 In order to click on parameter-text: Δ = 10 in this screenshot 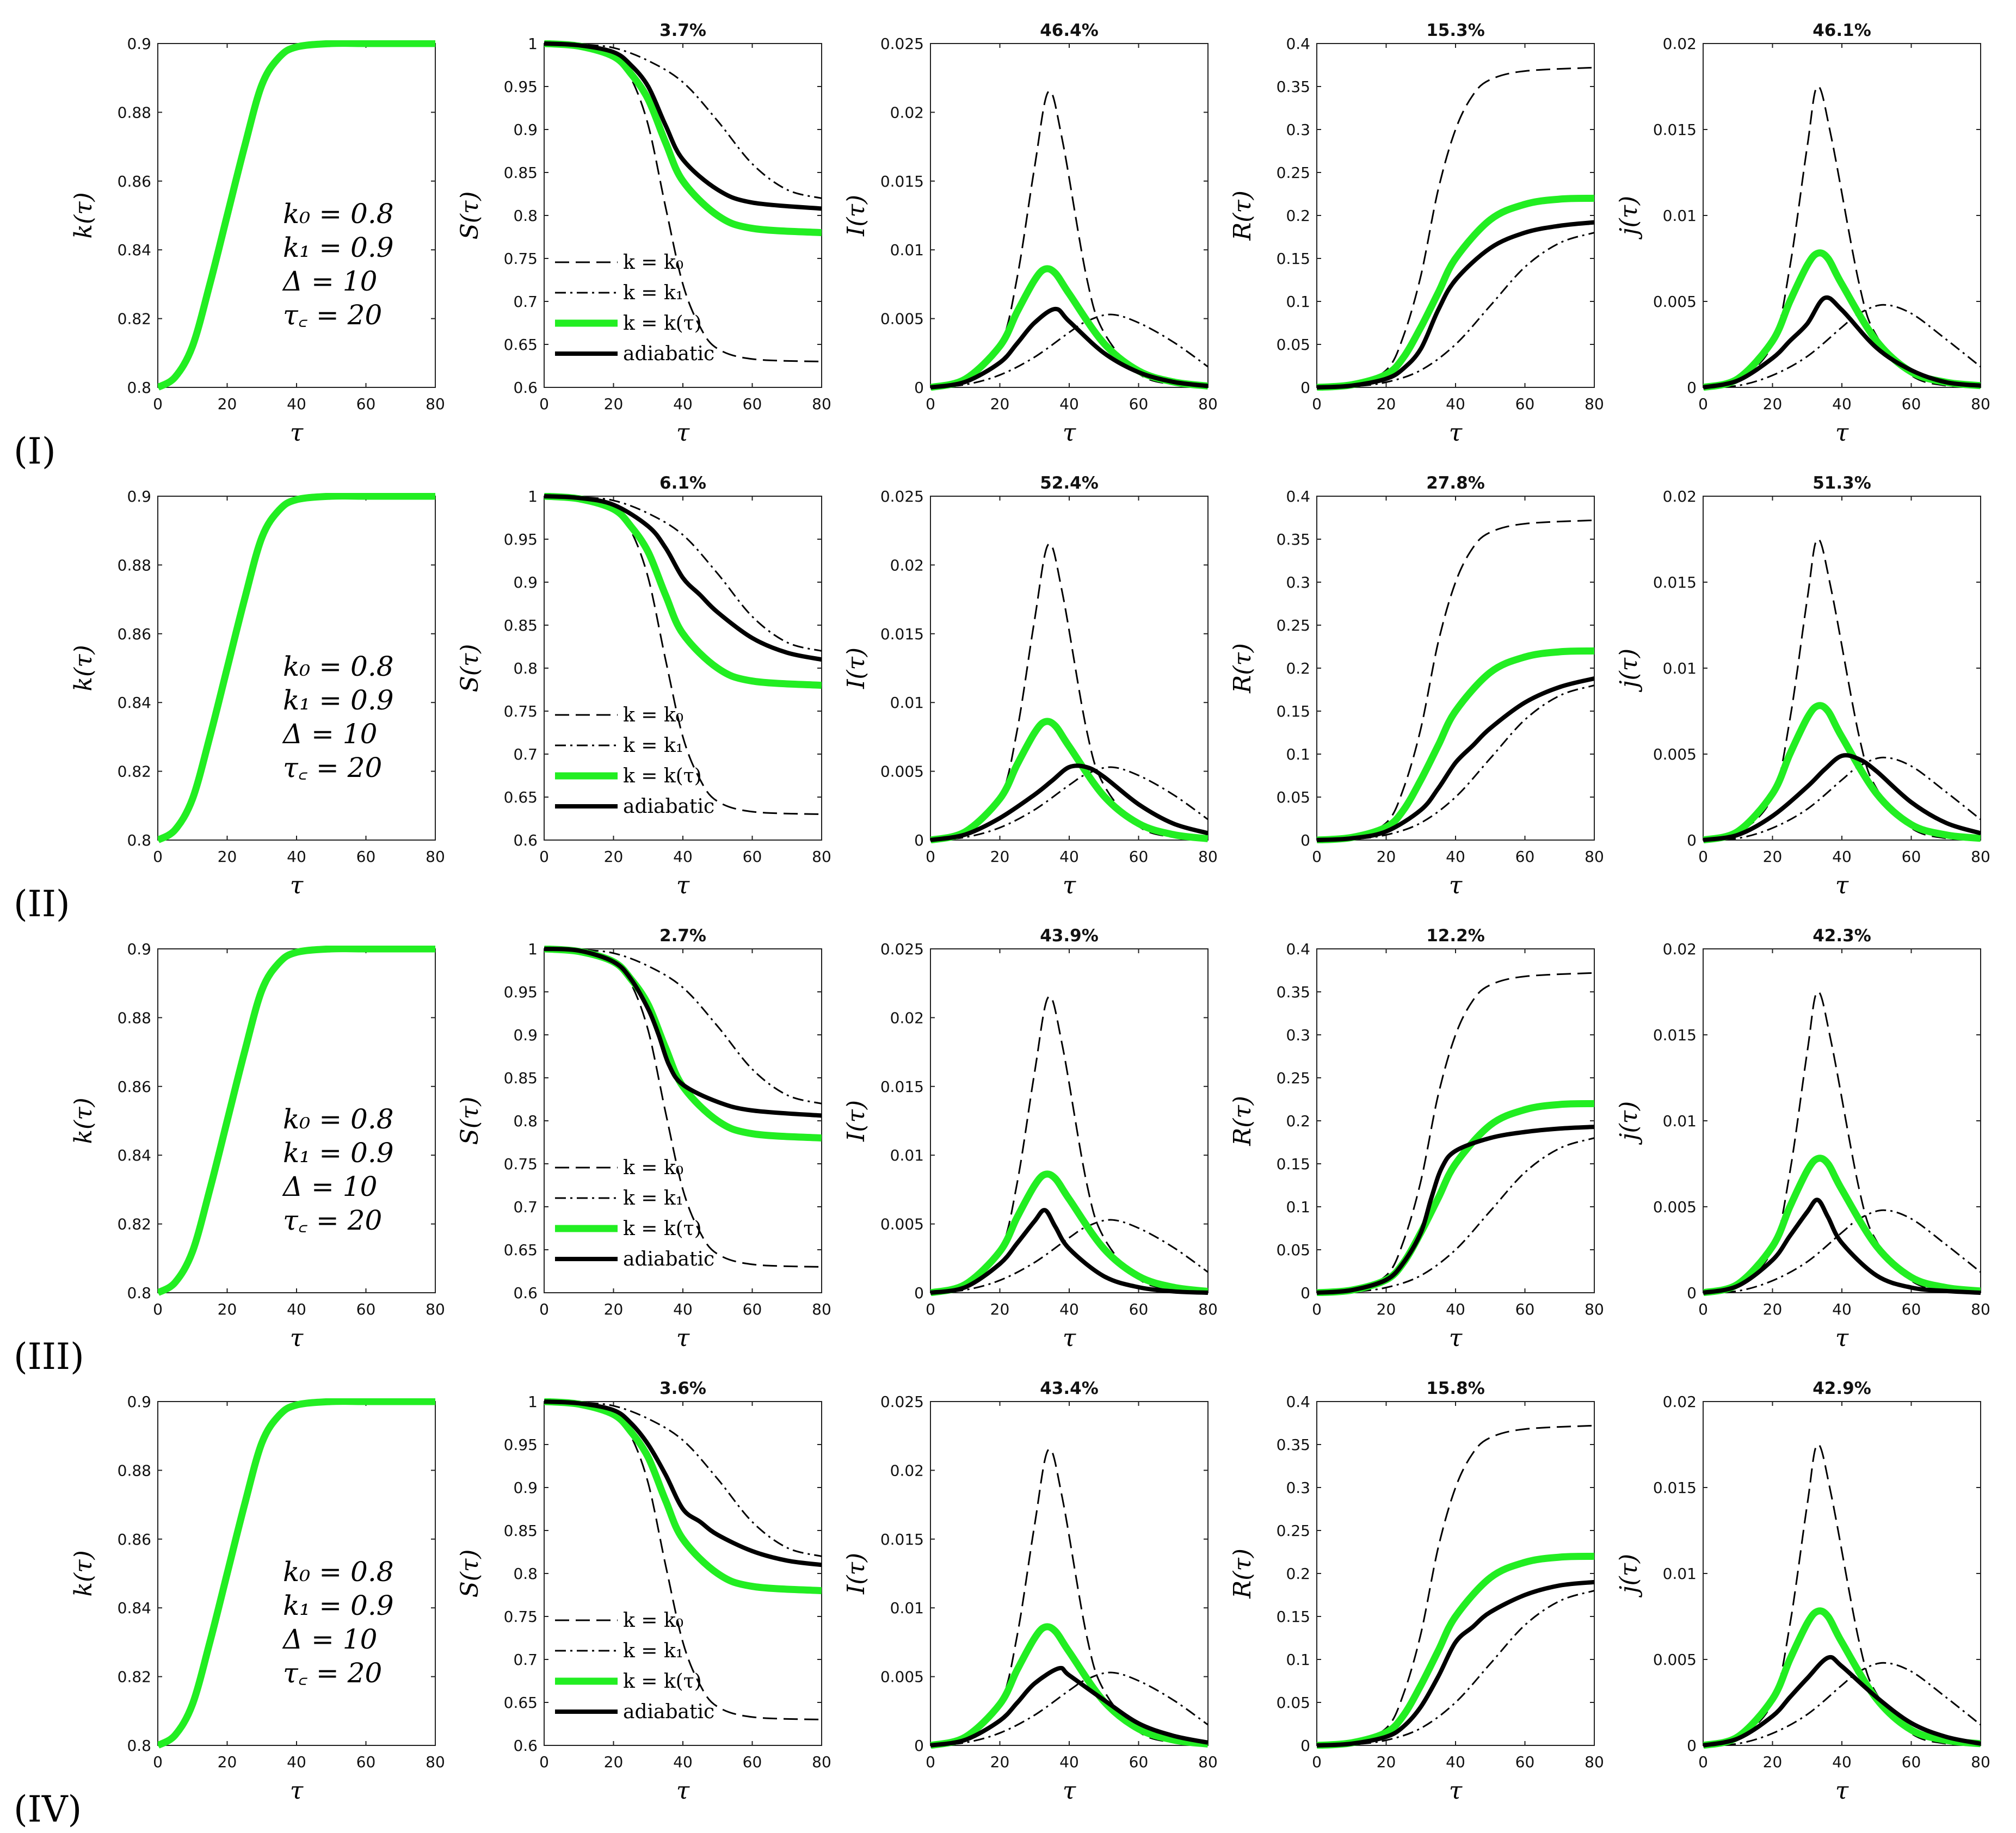, I will do `click(329, 1639)`.